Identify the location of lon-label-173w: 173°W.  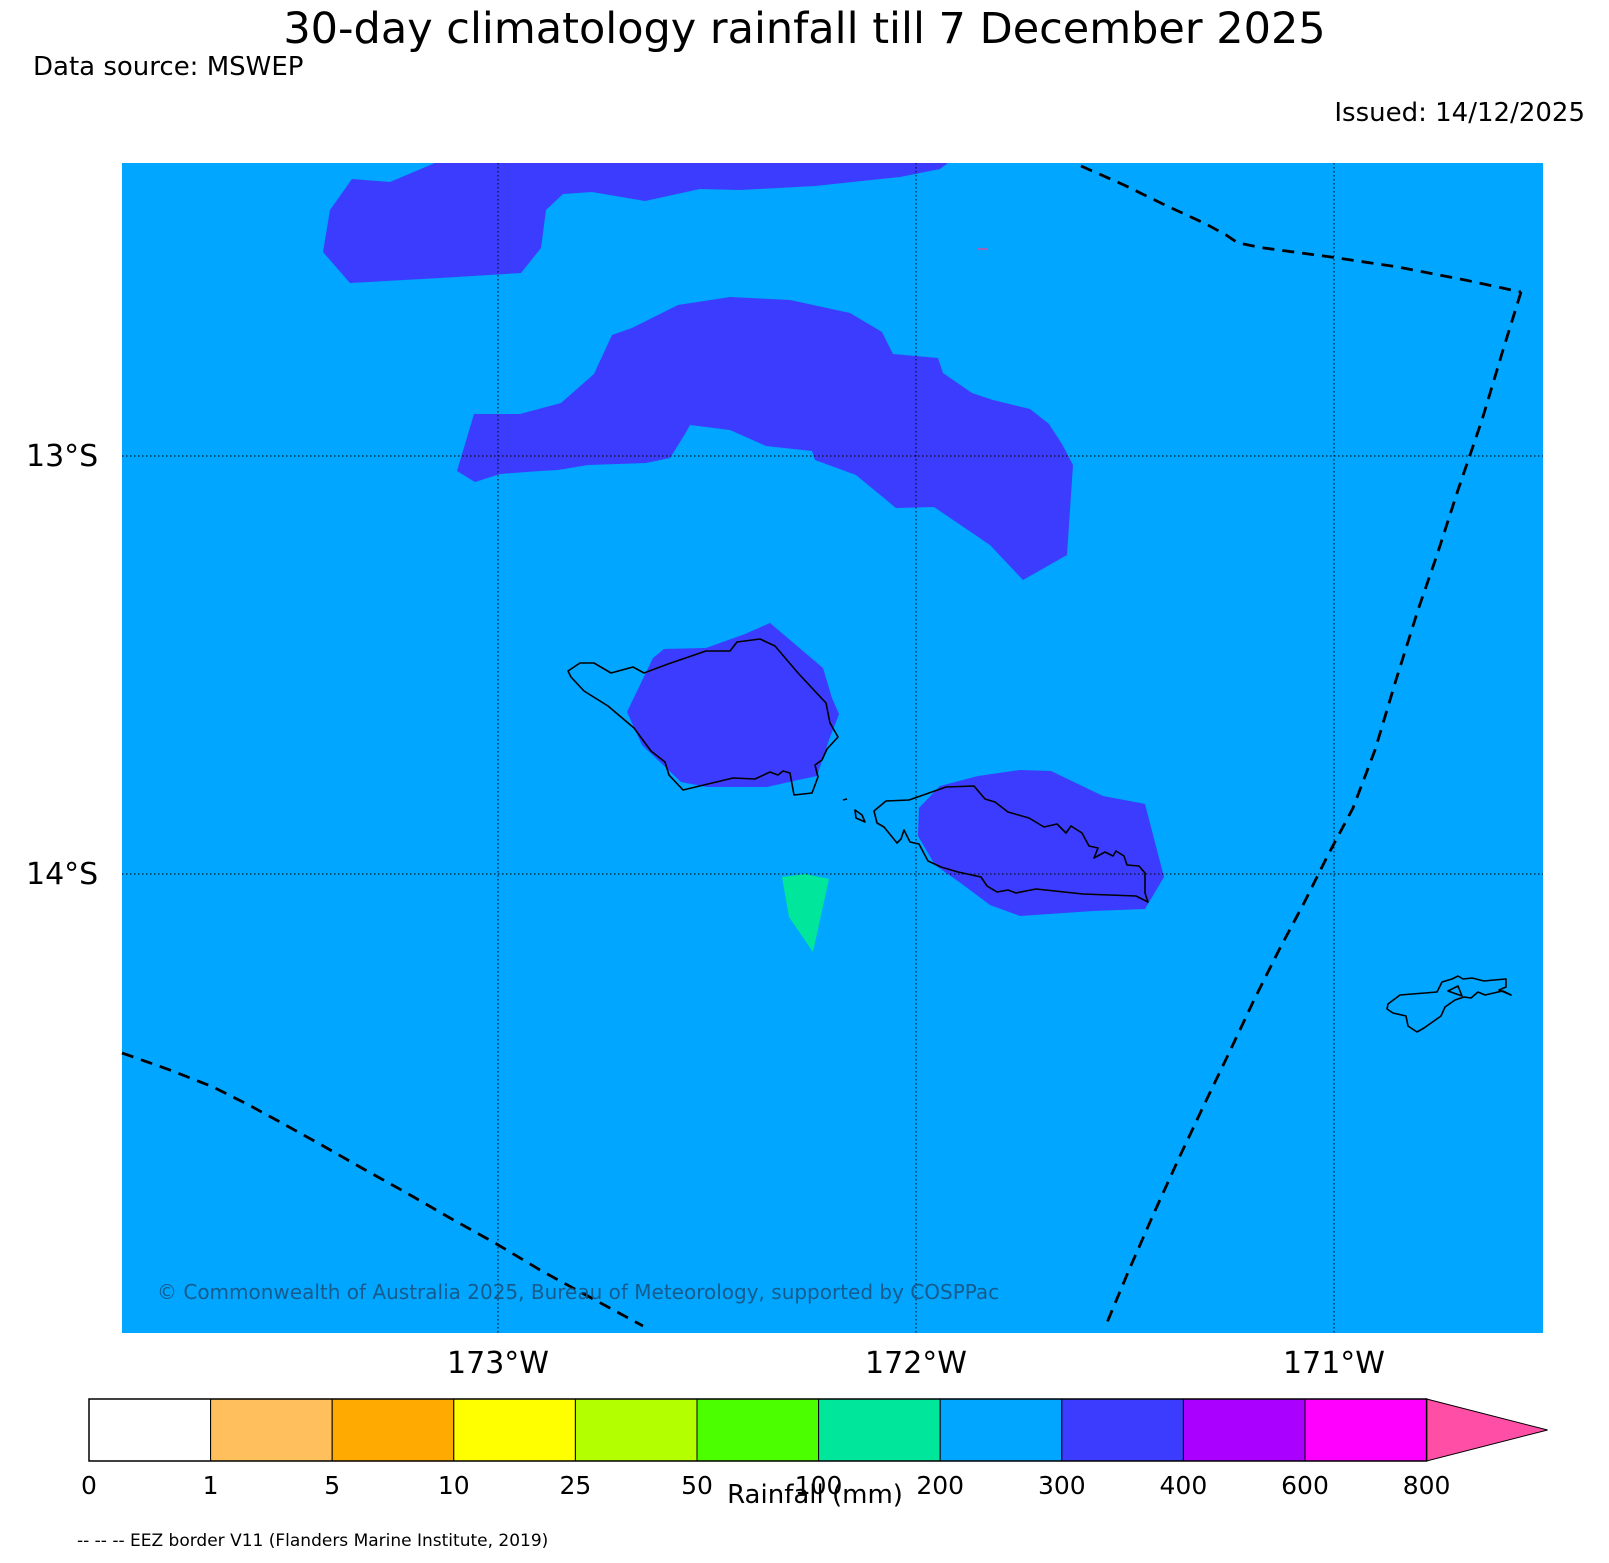
(498, 1363).